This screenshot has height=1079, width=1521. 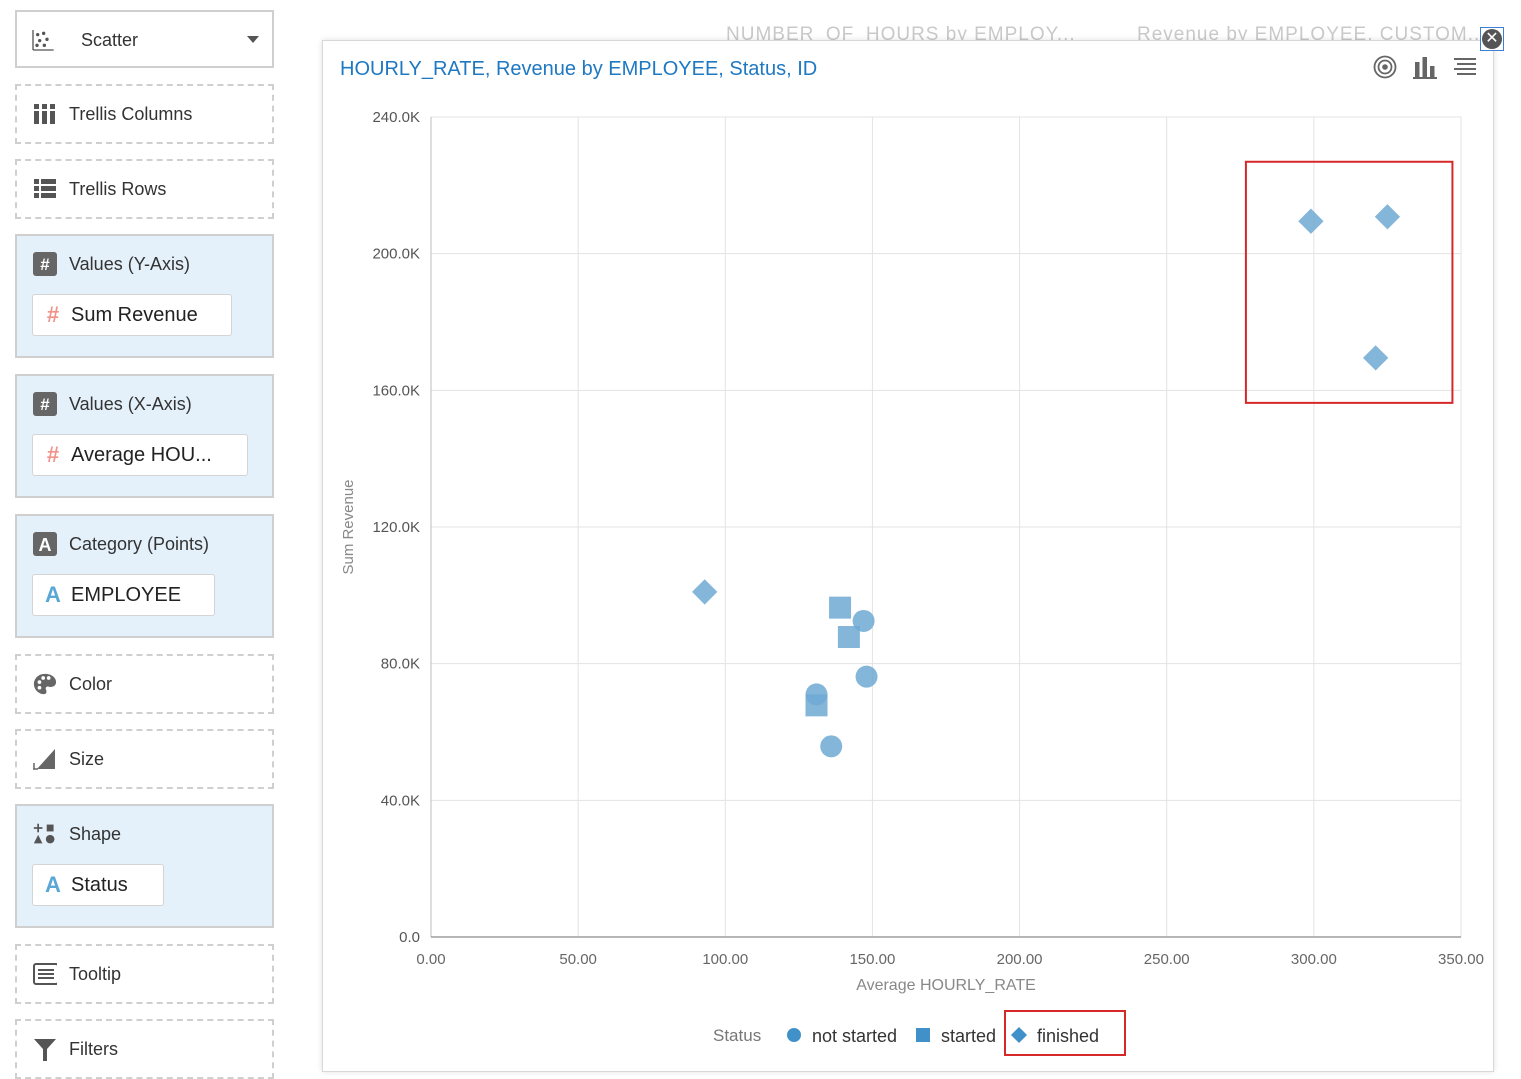 What do you see at coordinates (144, 1049) in the screenshot?
I see `filters-dropzone: Filters` at bounding box center [144, 1049].